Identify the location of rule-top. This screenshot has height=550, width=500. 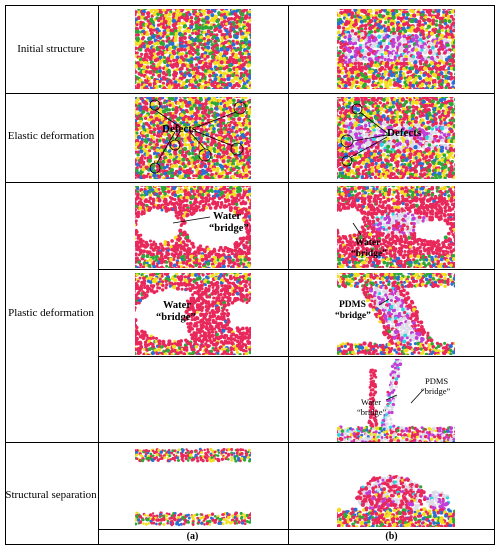
(250, 5).